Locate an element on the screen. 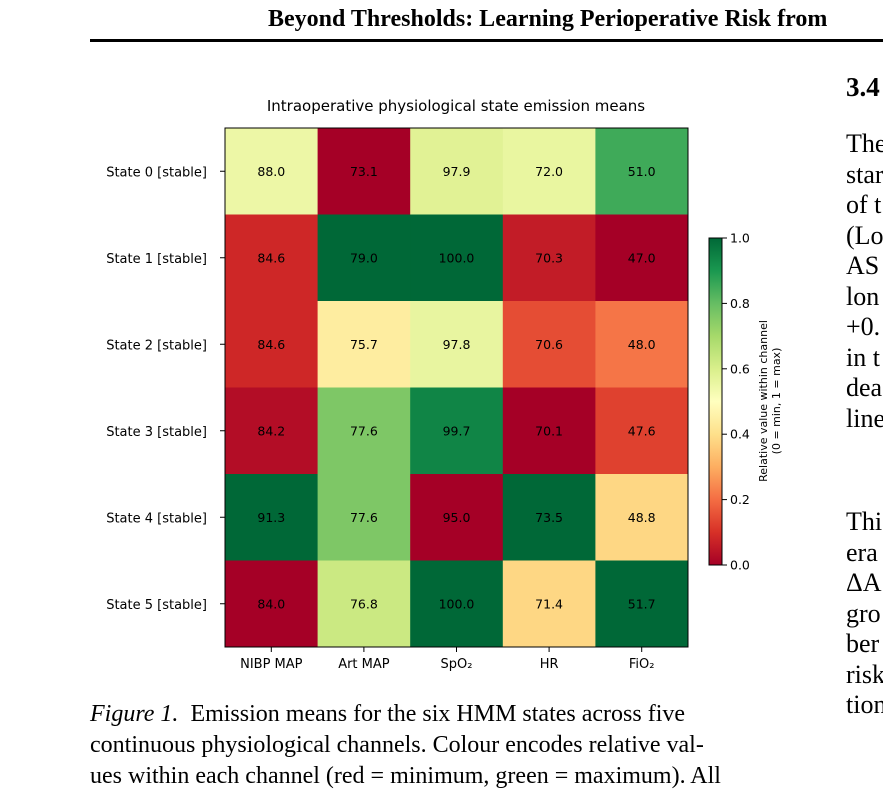 This screenshot has width=883, height=792. cell-value-label: 84.2 is located at coordinates (271, 430).